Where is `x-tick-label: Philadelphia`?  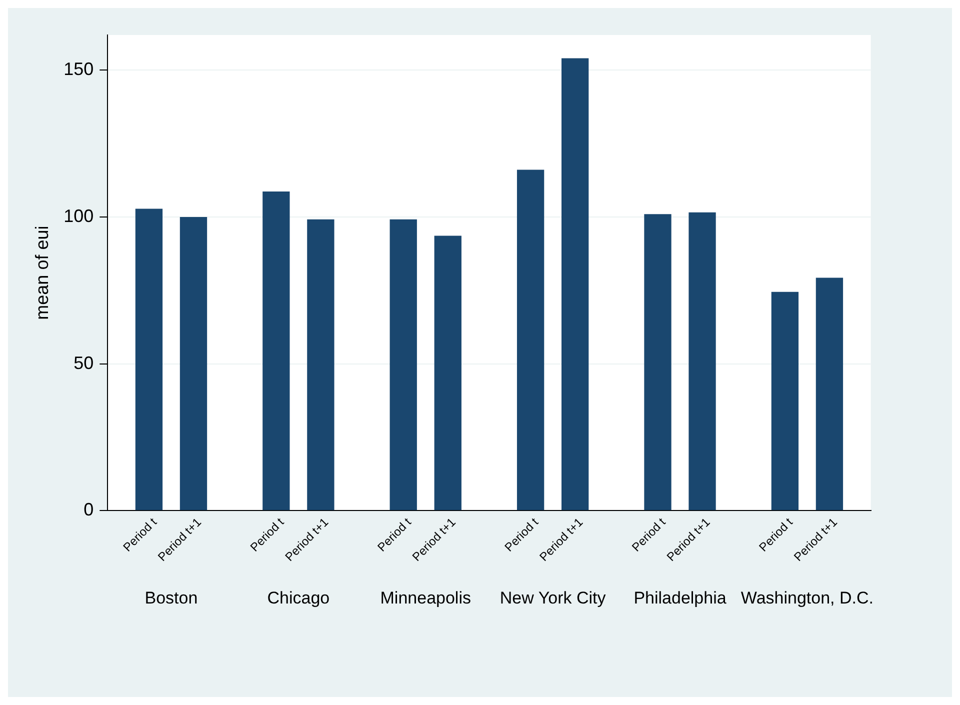
x-tick-label: Philadelphia is located at coordinates (680, 598).